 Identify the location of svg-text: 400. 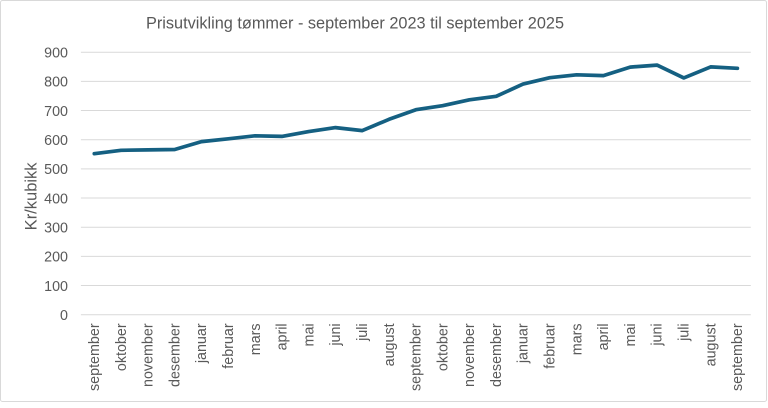
(56, 199).